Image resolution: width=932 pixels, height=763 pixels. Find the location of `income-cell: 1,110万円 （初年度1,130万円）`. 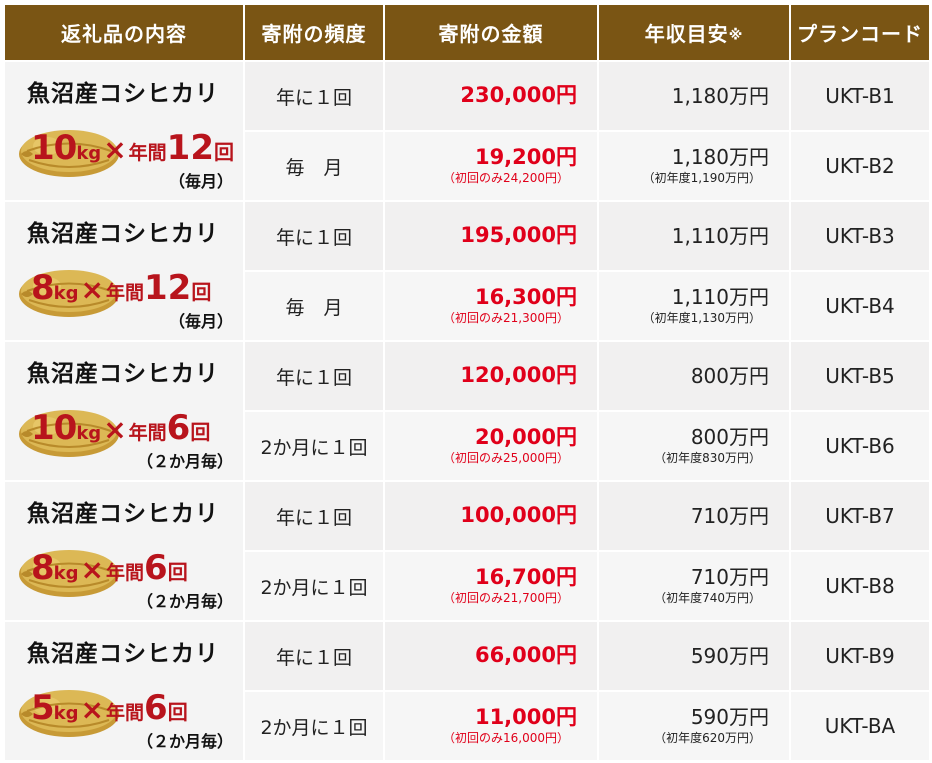

income-cell: 1,110万円 （初年度1,130万円） is located at coordinates (694, 306).